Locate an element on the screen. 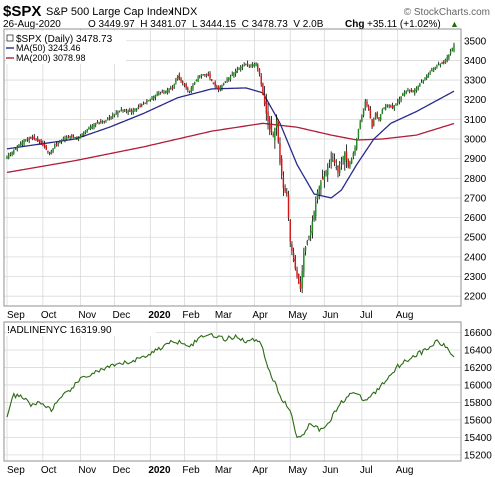 This screenshot has width=495, height=477. index-exchange: INDX is located at coordinates (184, 12).